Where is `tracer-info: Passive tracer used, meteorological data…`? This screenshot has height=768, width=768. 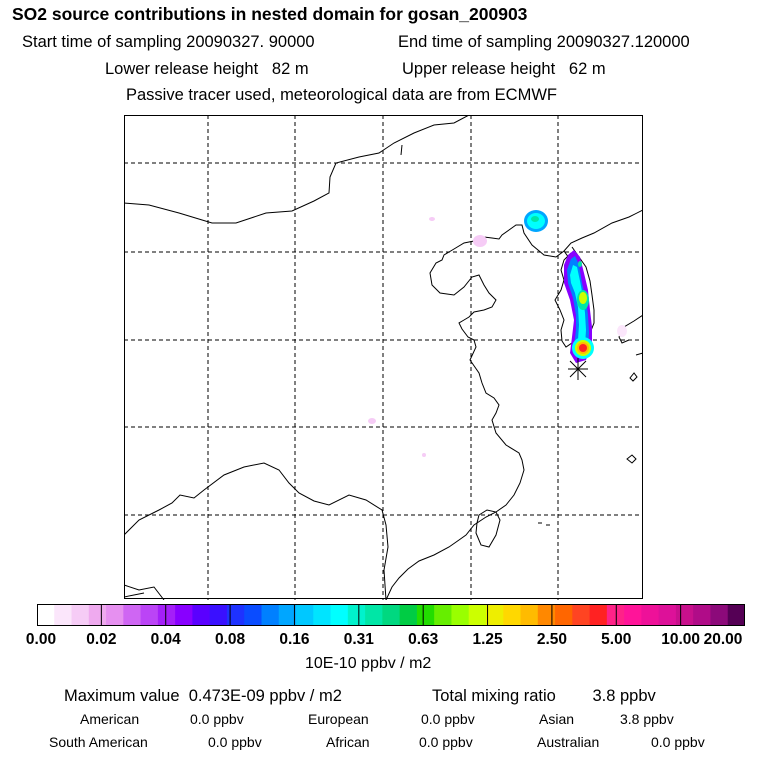
tracer-info: Passive tracer used, meteorological data… is located at coordinates (341, 95).